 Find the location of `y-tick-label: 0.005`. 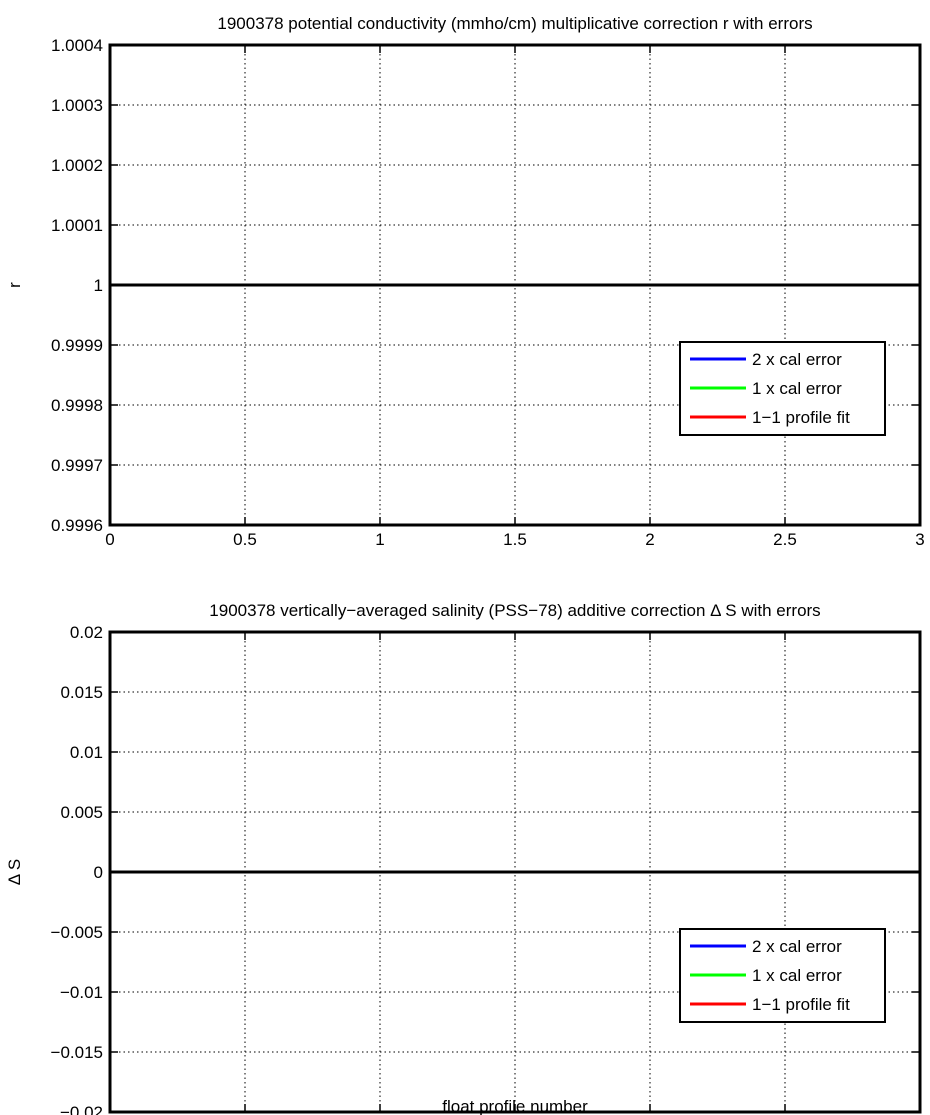

y-tick-label: 0.005 is located at coordinates (81, 812).